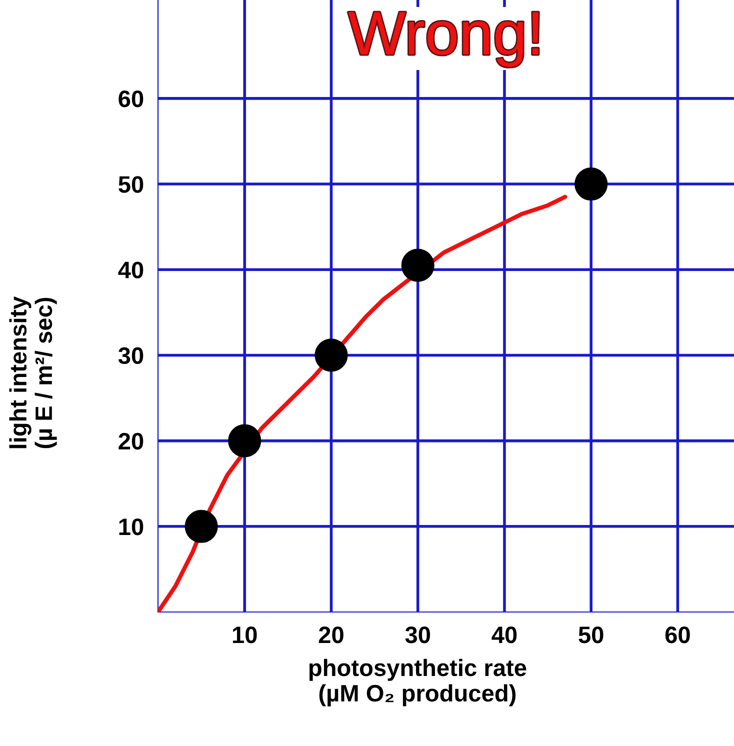  I want to click on y-tick-label: 60, so click(131, 99).